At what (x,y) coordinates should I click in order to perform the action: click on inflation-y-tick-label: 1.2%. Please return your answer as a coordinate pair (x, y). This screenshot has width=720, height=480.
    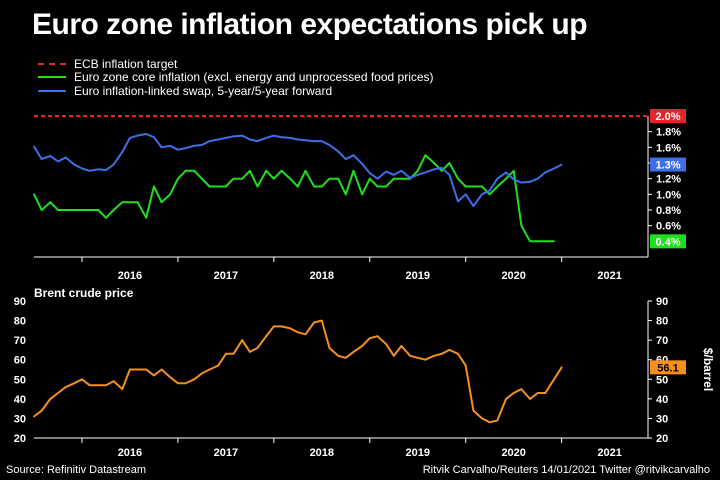
    Looking at the image, I should click on (668, 180).